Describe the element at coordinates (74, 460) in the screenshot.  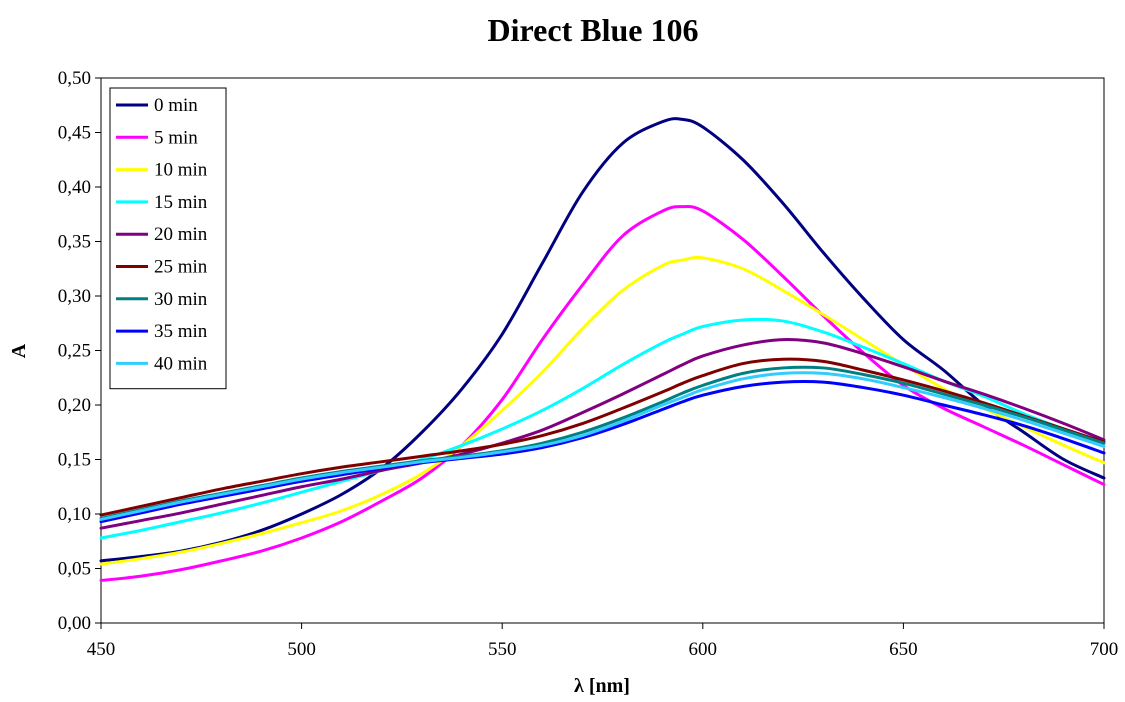
I see `y-tick-label: 0,15` at that location.